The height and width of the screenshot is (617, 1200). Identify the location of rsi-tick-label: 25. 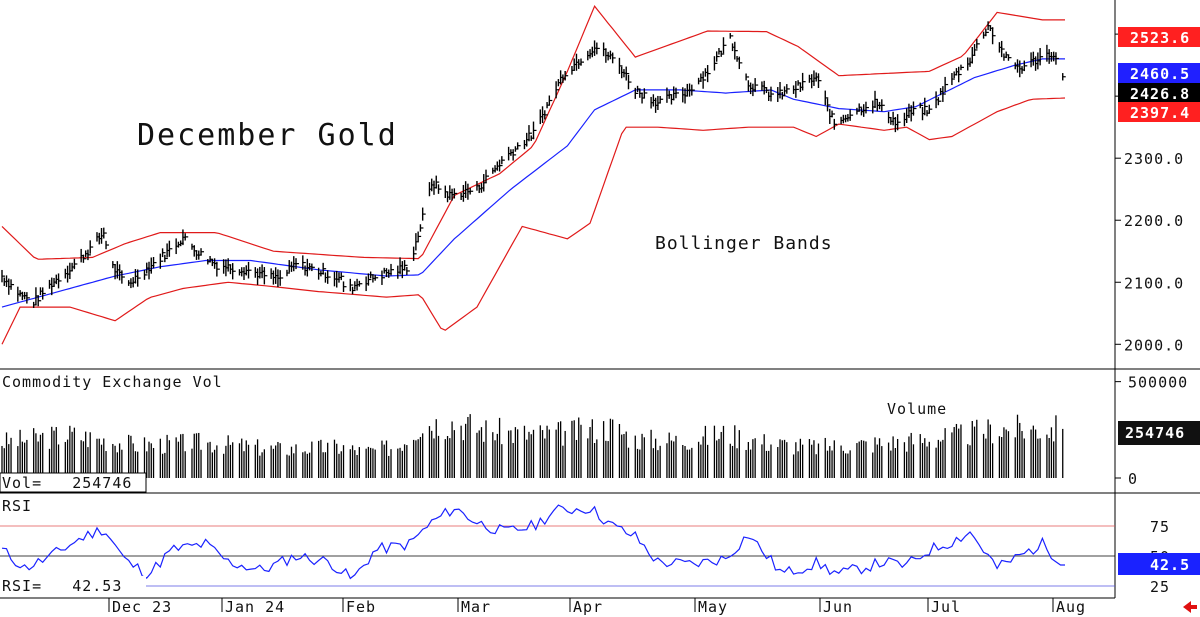
(1160, 587).